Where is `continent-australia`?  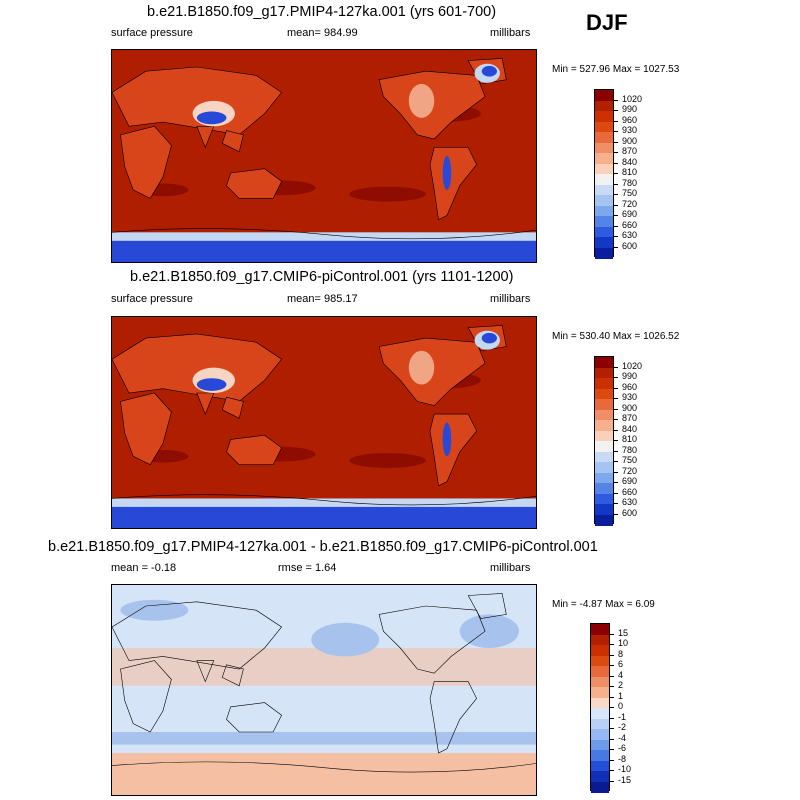
continent-australia is located at coordinates (254, 183).